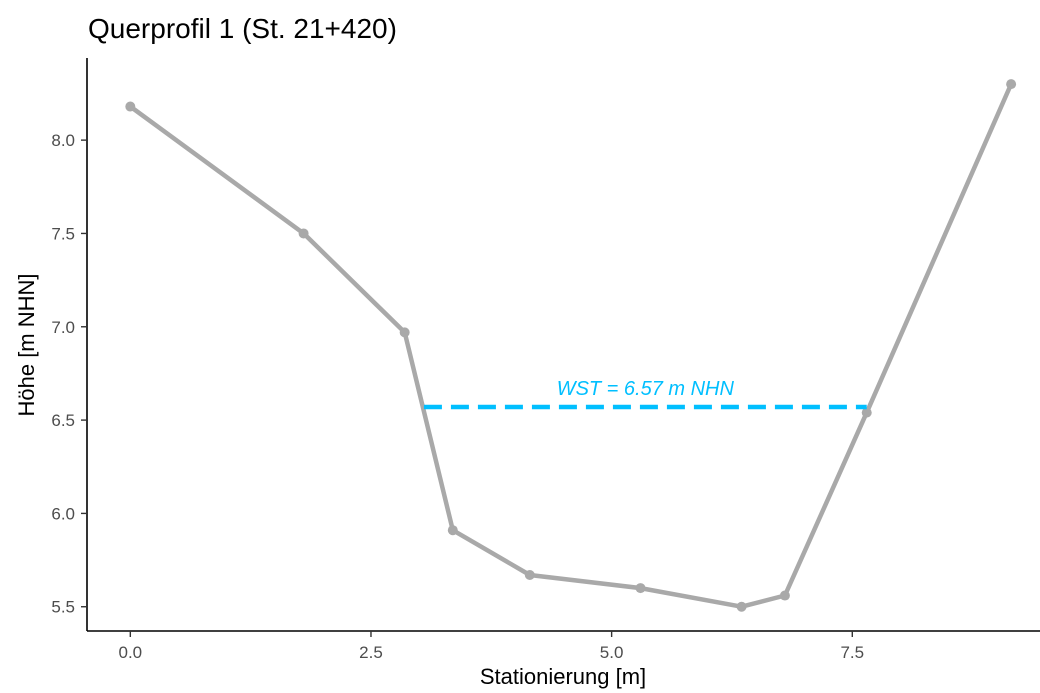 The image size is (1040, 693). What do you see at coordinates (63, 513) in the screenshot?
I see `y-tick-label: 6.0` at bounding box center [63, 513].